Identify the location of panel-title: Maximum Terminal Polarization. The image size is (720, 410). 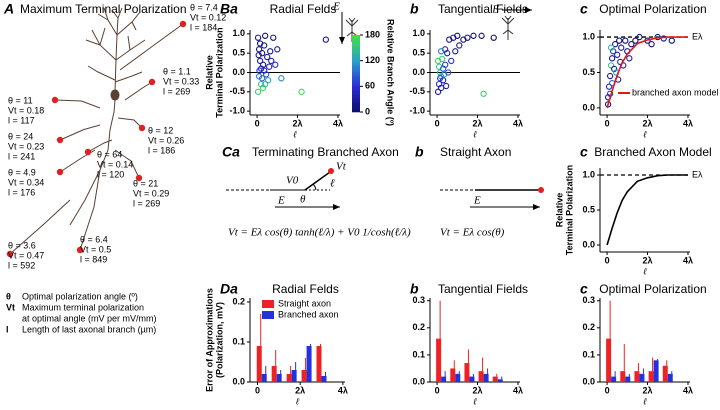
(103, 9).